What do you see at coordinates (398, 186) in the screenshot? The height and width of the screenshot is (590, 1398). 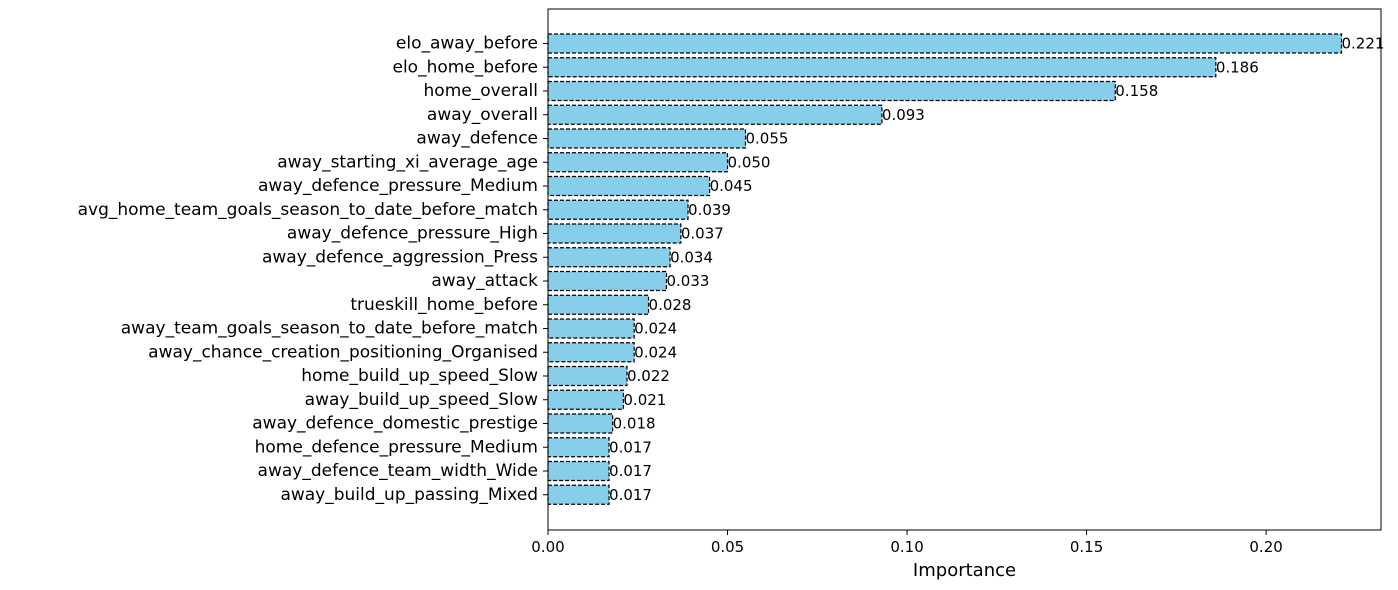 I see `category-label: away_defence_pressure_Medium` at bounding box center [398, 186].